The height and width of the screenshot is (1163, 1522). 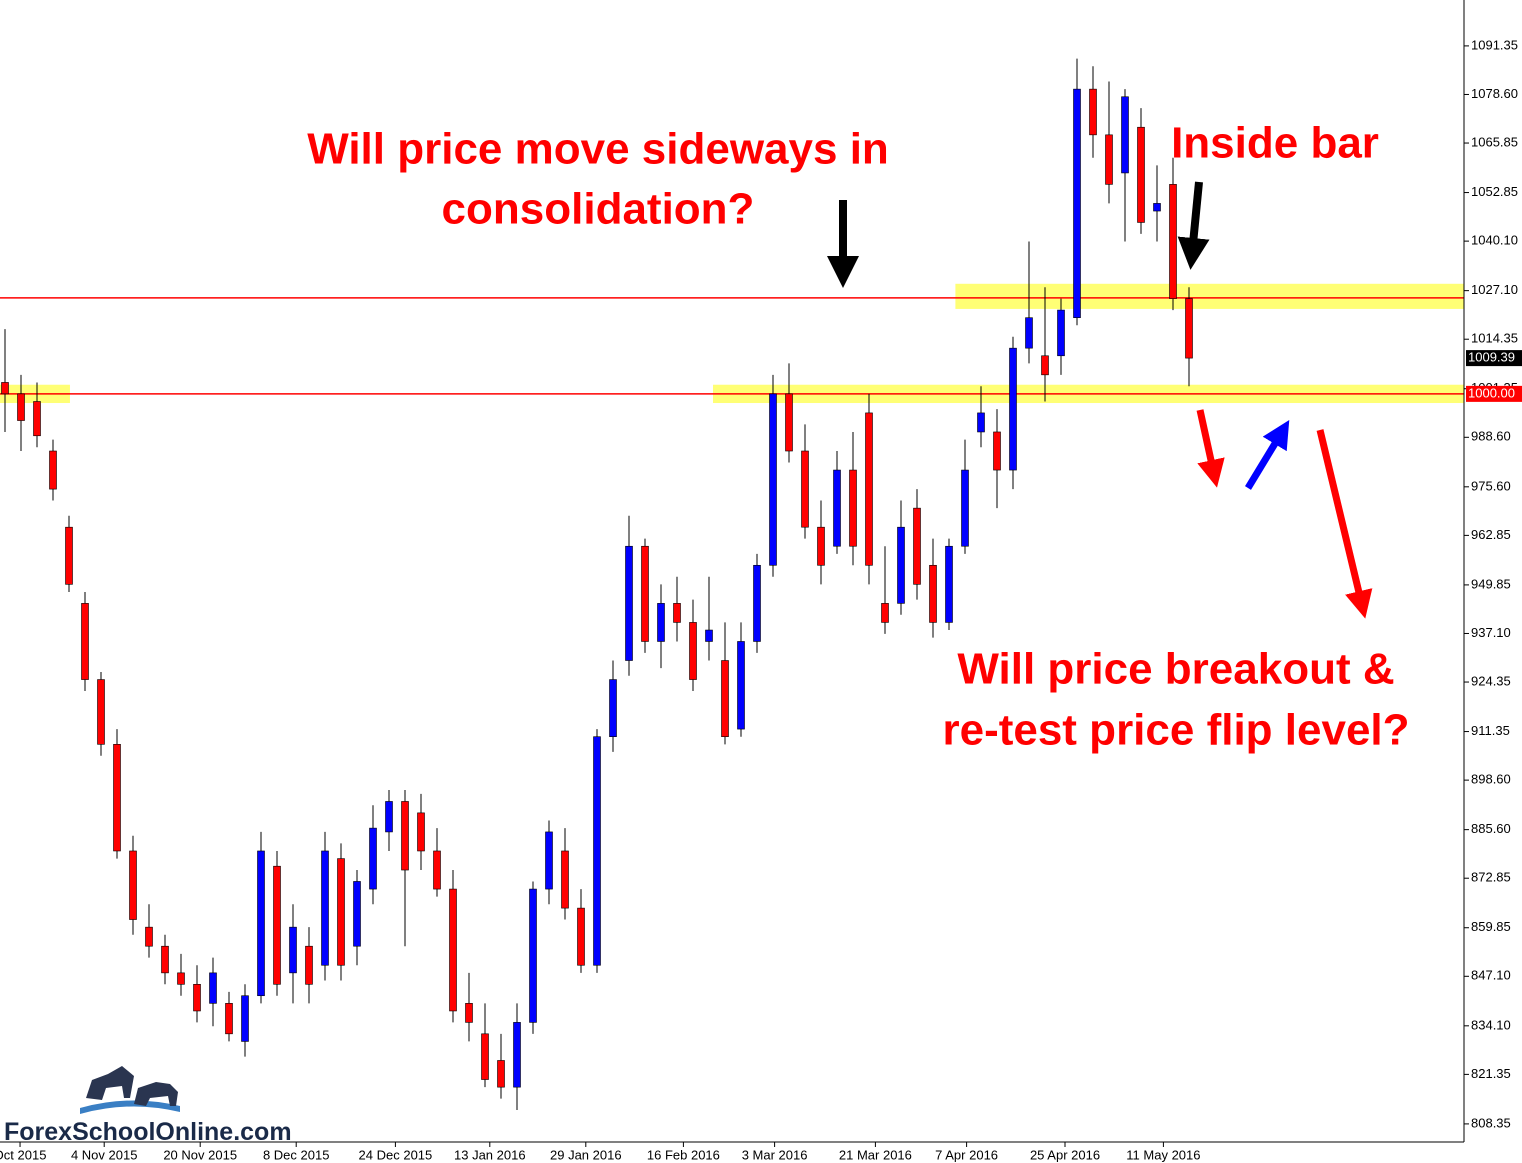 I want to click on price-label: 1000.00, so click(x=1491, y=392).